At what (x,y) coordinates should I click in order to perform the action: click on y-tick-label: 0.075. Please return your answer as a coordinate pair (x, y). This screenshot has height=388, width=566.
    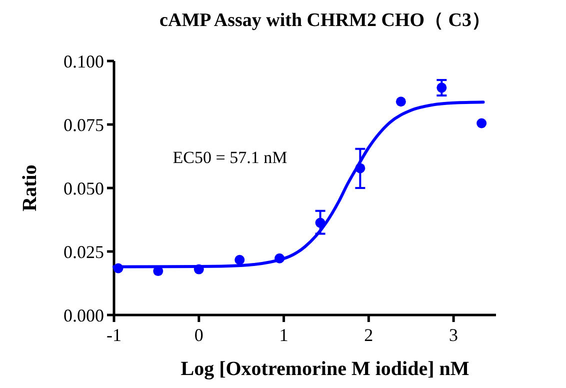
    Looking at the image, I should click on (84, 124).